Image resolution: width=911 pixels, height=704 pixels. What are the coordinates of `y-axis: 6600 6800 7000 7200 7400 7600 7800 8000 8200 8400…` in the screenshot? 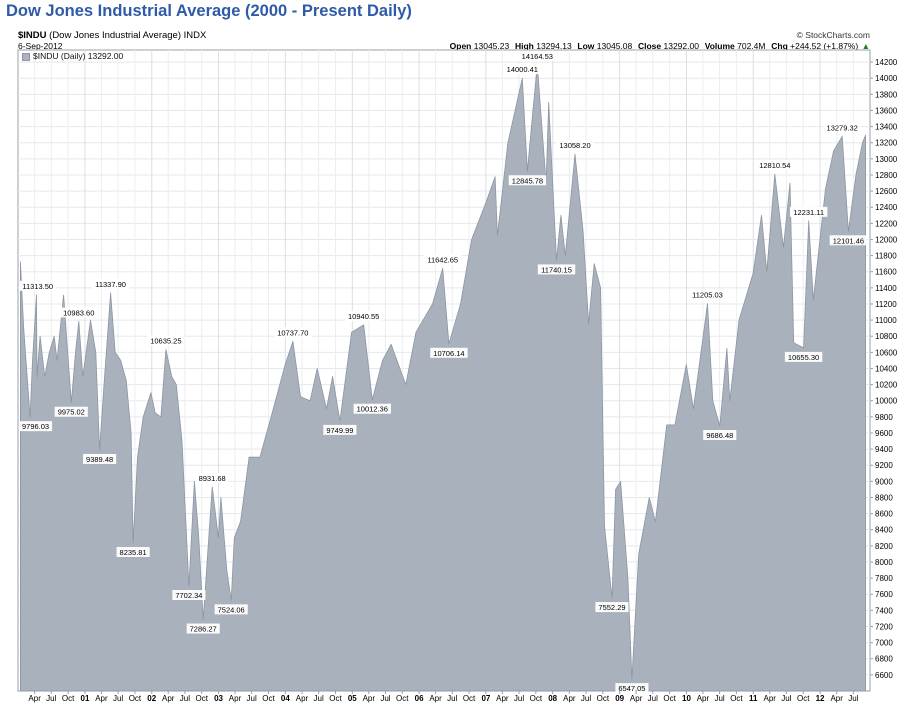 It's located at (884, 369).